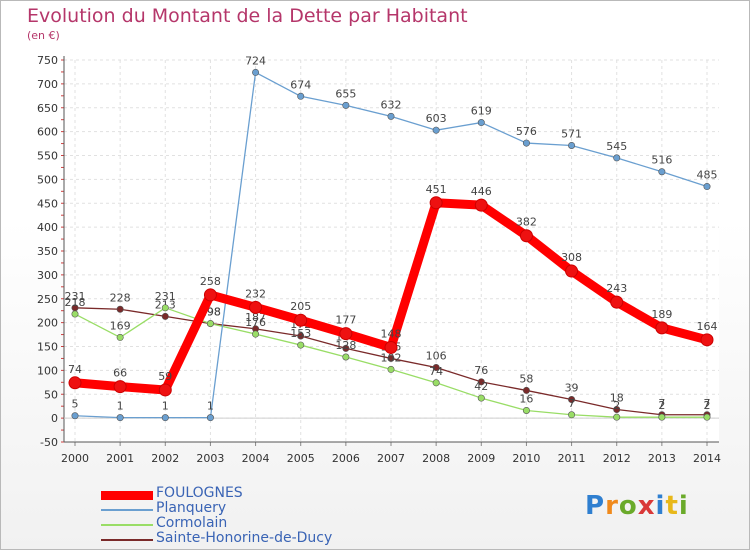 The height and width of the screenshot is (550, 750). I want to click on data-label-sainte-honorine-de-ducy: 58, so click(526, 378).